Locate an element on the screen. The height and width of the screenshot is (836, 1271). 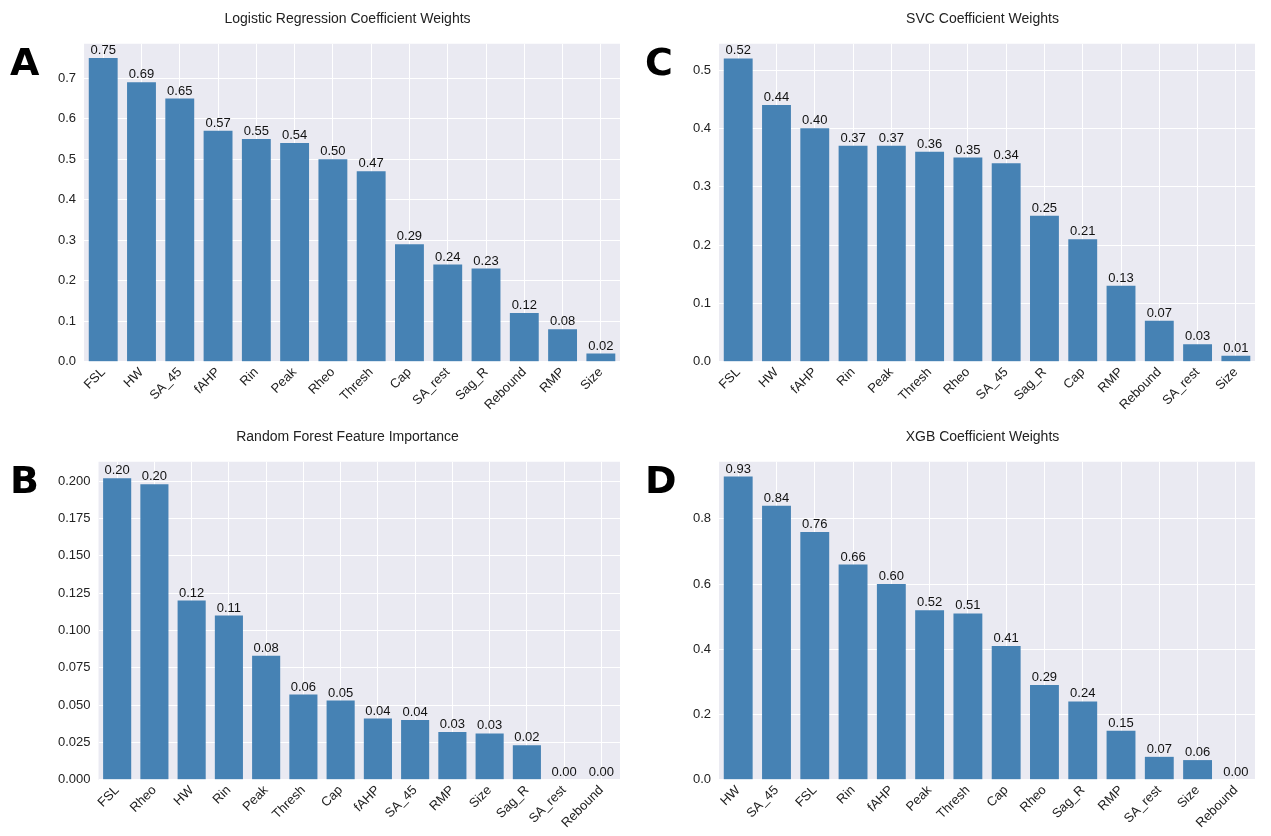
data-label: 0.65 is located at coordinates (180, 90).